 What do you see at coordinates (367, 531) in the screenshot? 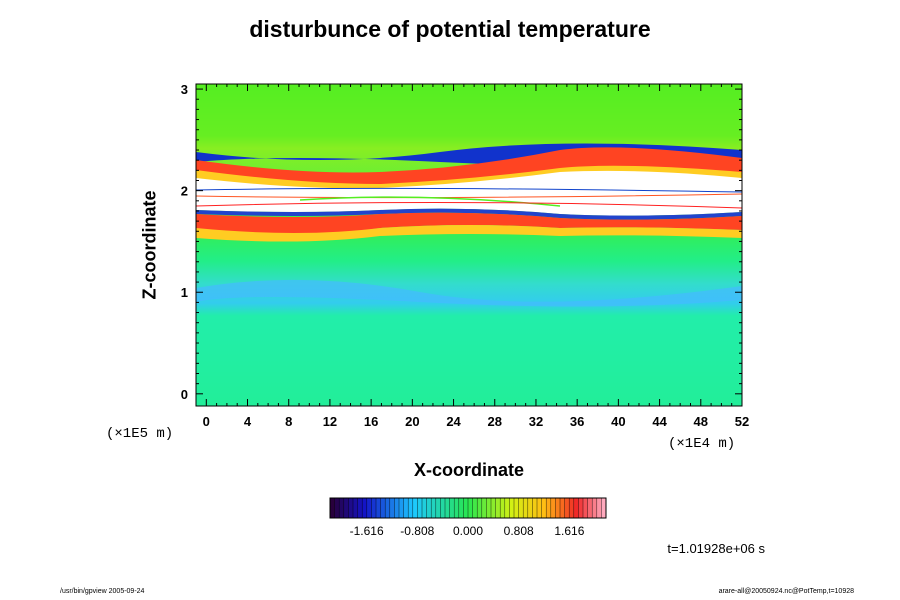
I see `colorbar-tick-label: -1.616` at bounding box center [367, 531].